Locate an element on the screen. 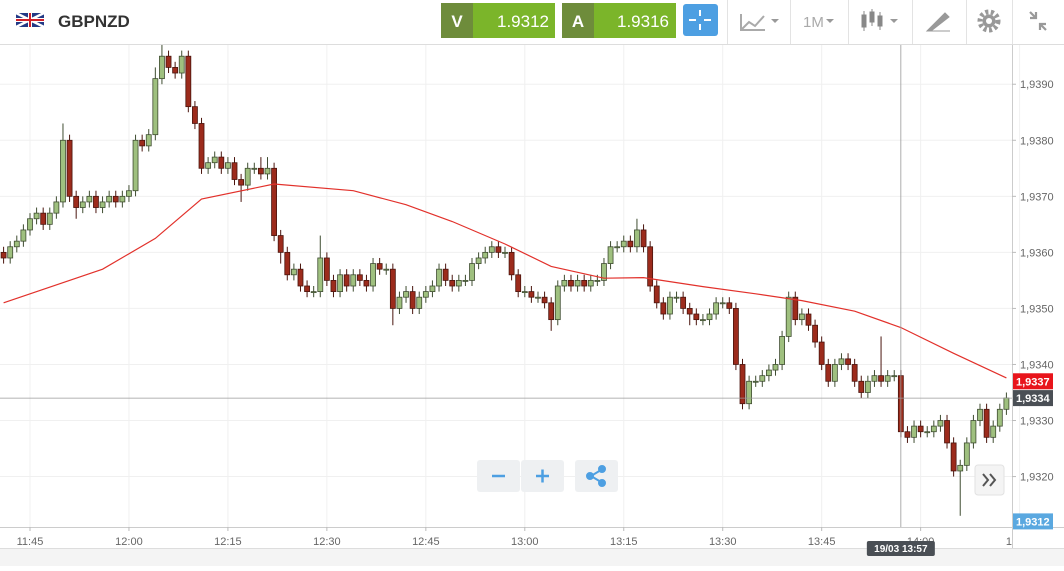 The height and width of the screenshot is (571, 1064). crosshair-button is located at coordinates (700, 20).